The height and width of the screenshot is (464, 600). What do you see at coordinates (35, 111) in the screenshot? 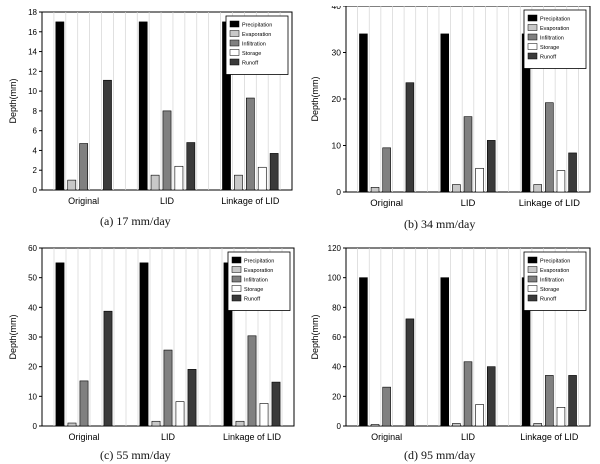
I see `y-tick-label: 8` at bounding box center [35, 111].